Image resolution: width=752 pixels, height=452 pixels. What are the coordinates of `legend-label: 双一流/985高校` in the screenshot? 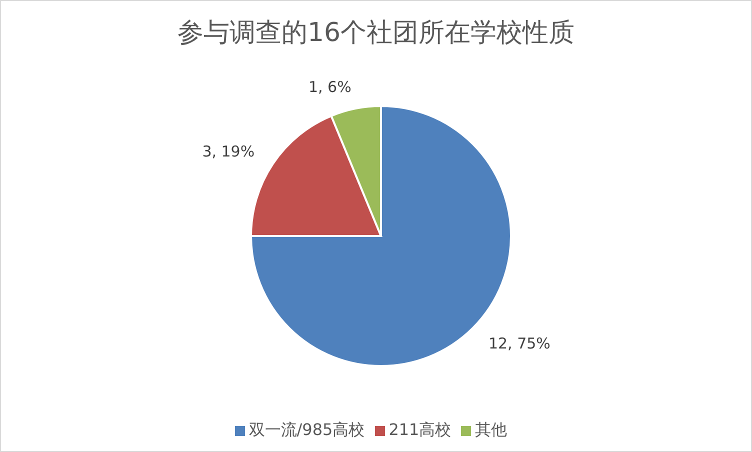 It's located at (306, 429).